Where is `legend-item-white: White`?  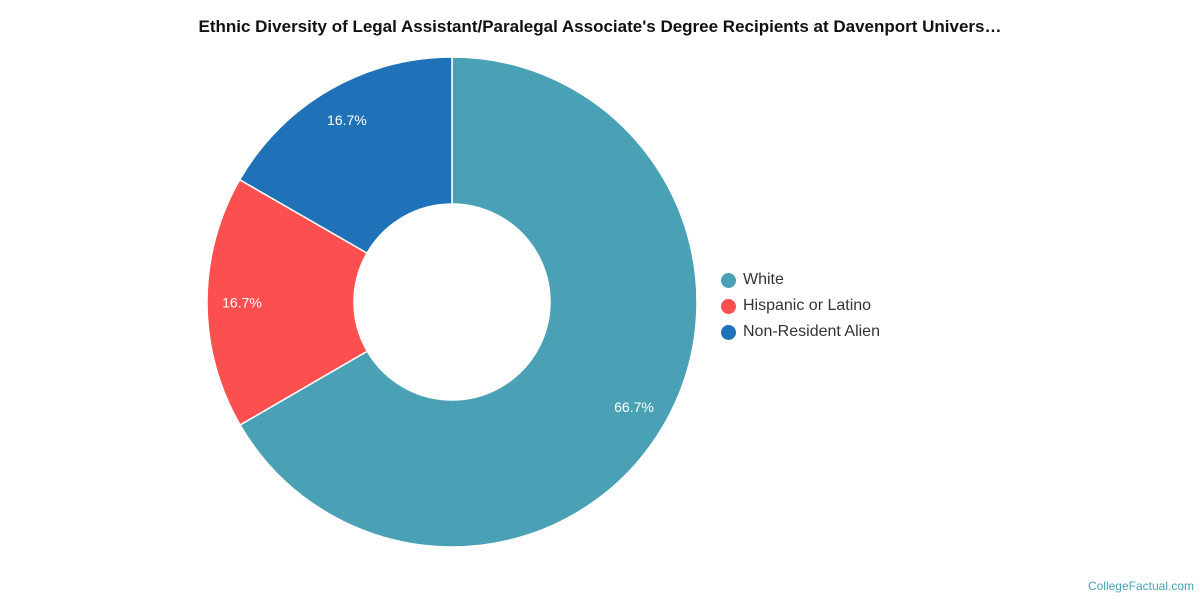
legend-item-white: White is located at coordinates (800, 280).